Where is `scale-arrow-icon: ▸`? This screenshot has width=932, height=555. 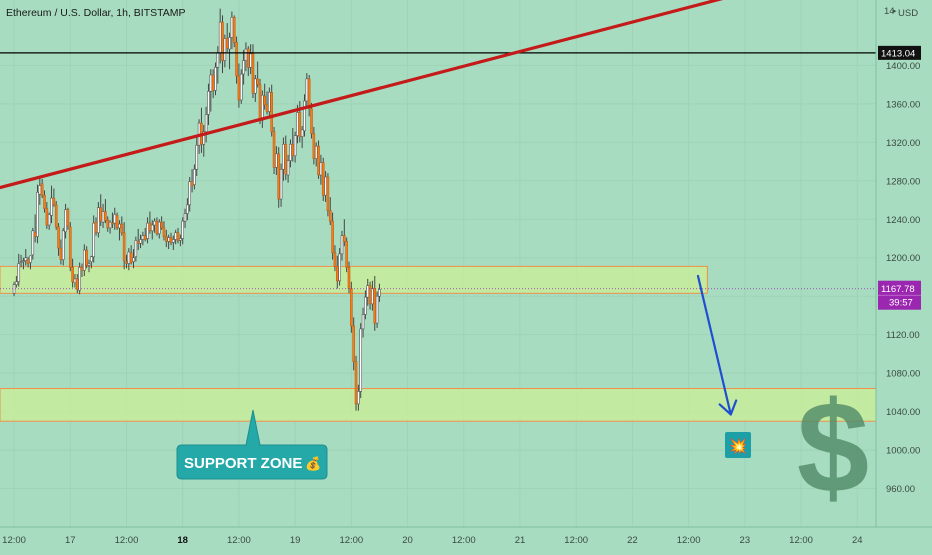
scale-arrow-icon: ▸ is located at coordinates (895, 11).